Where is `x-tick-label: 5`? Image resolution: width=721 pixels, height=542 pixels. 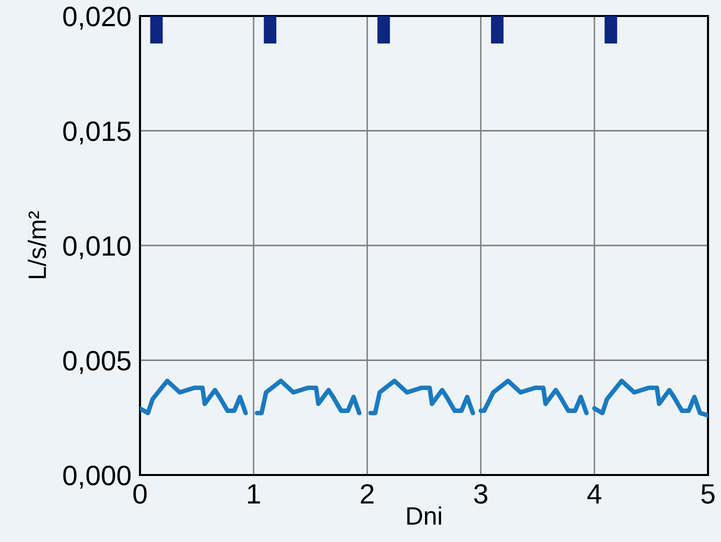 x-tick-label: 5 is located at coordinates (708, 494).